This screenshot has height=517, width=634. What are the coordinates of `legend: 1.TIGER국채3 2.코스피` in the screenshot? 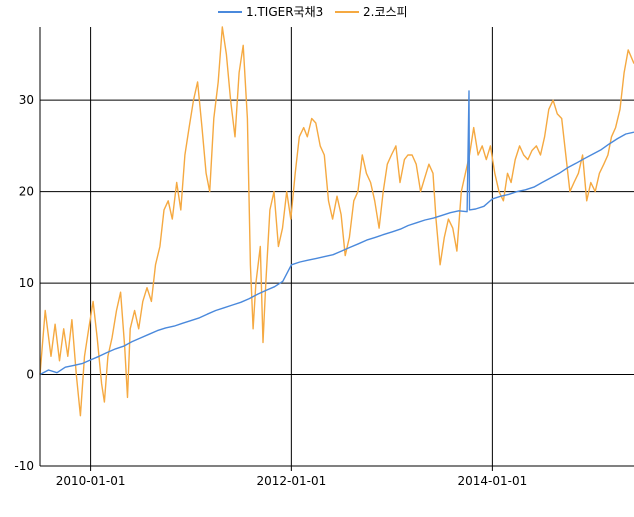 It's located at (313, 12).